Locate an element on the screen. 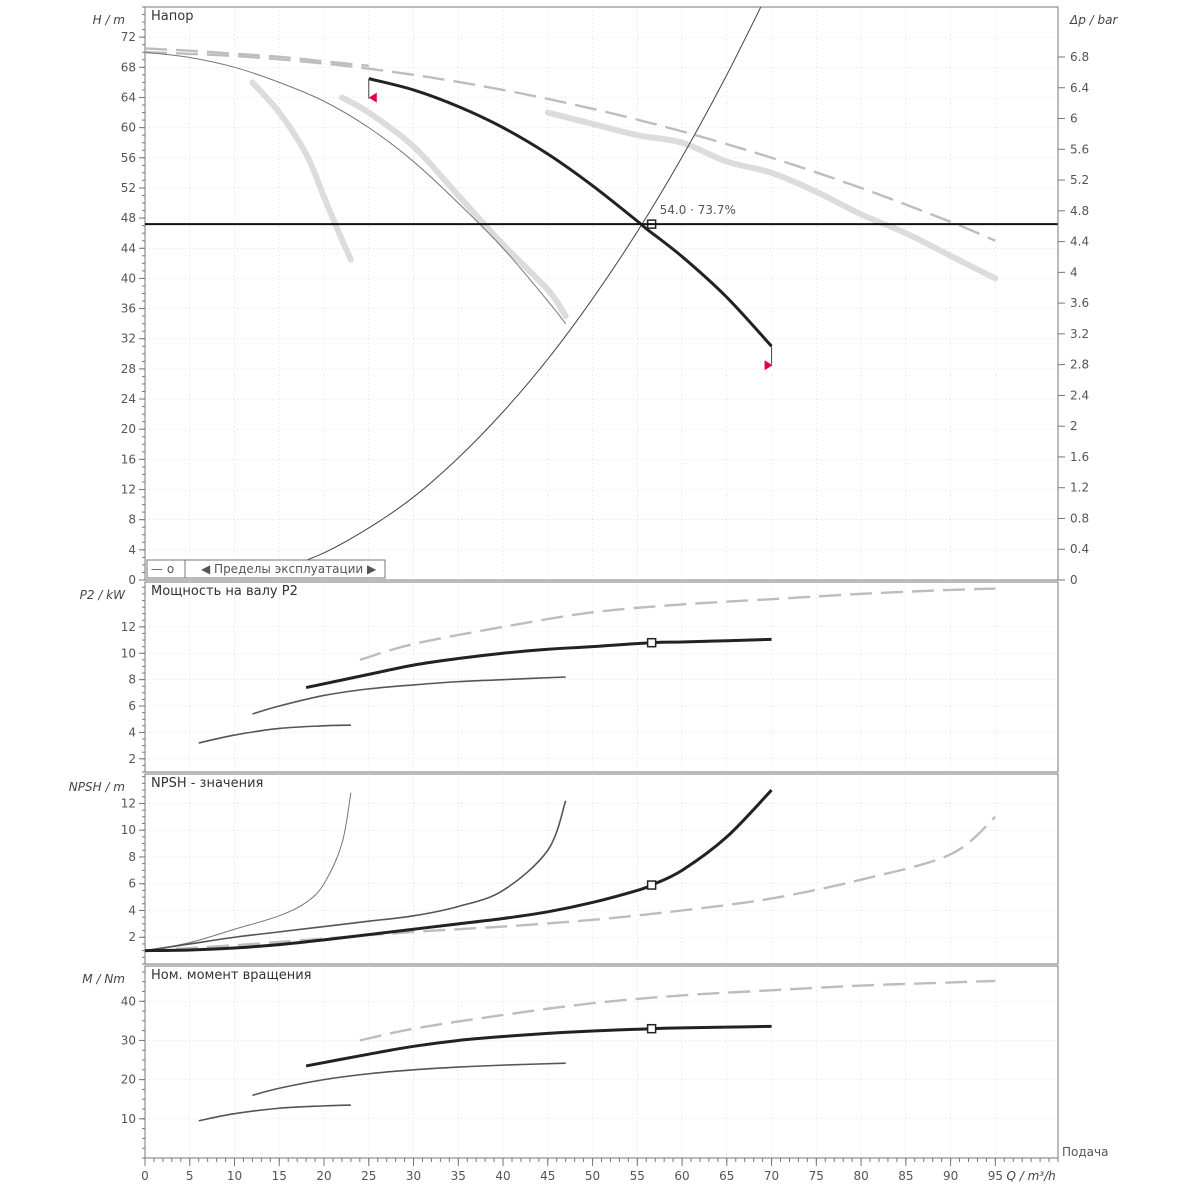 Image resolution: width=1200 pixels, height=1204 pixels. y-tick-label: 24 is located at coordinates (128, 399).